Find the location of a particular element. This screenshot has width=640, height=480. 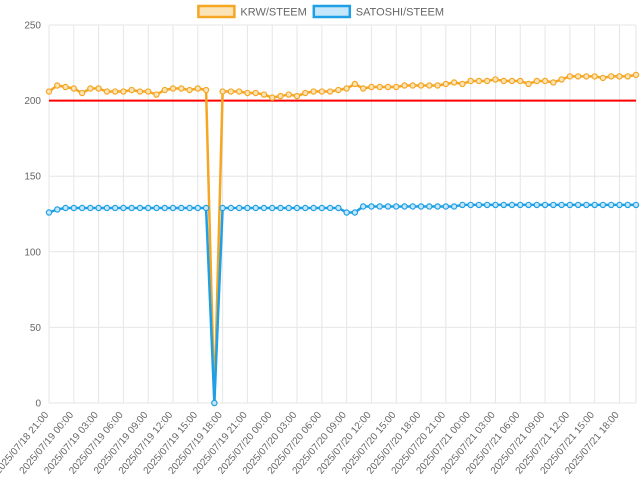

legend-item: KRW/STEEM is located at coordinates (252, 11).